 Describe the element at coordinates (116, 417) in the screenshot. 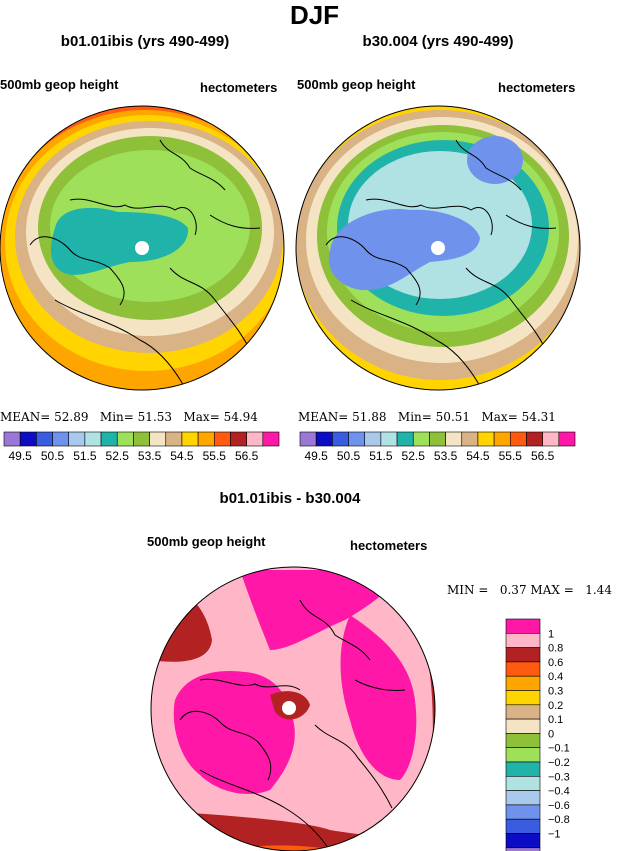

I see `left-min-label: Min=` at that location.